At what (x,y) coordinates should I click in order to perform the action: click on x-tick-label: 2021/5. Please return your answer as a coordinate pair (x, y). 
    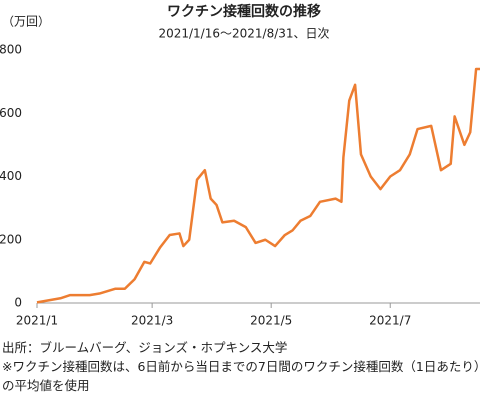
    Looking at the image, I should click on (271, 321).